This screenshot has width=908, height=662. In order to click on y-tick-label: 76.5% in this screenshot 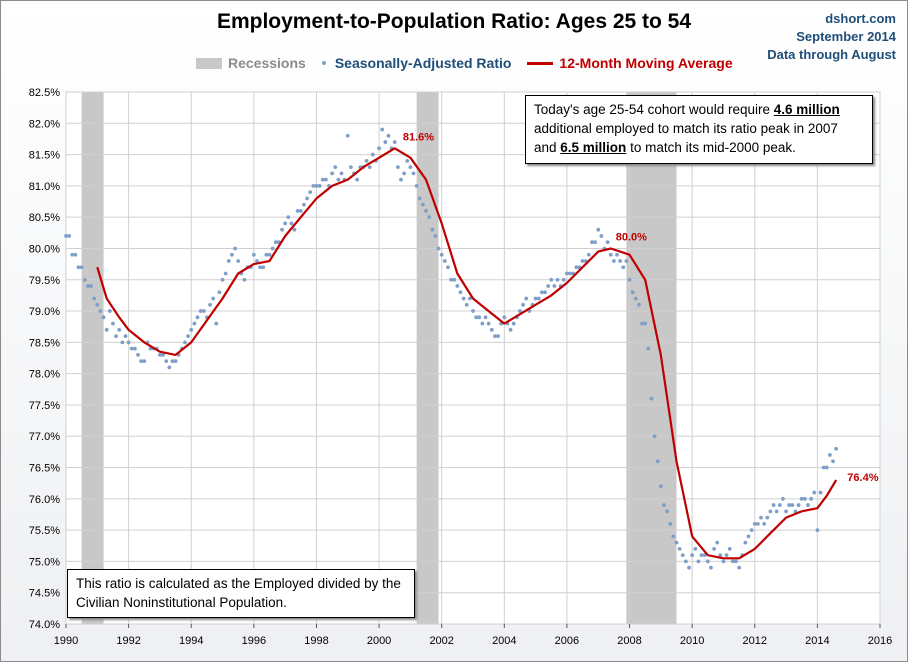, I will do `click(44, 469)`.